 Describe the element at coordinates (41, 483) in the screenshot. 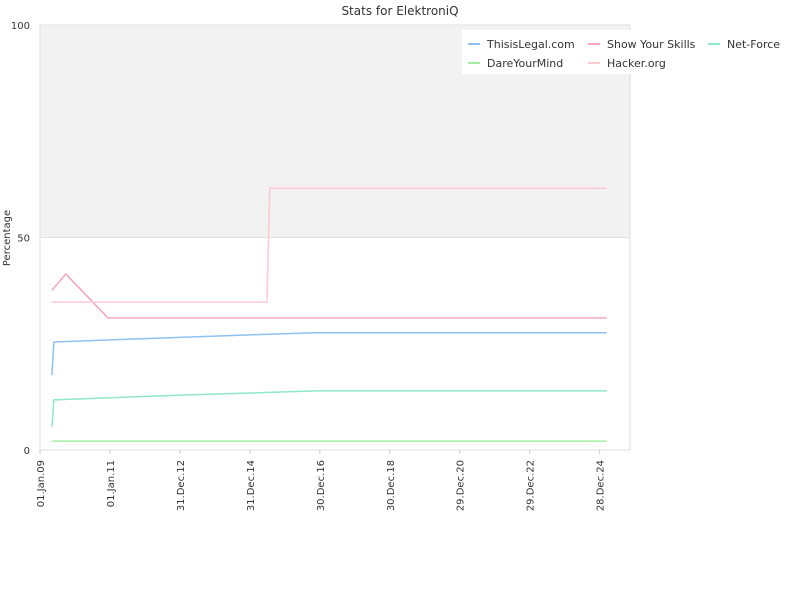

I see `x-tick-label: 01.Jan.09` at that location.